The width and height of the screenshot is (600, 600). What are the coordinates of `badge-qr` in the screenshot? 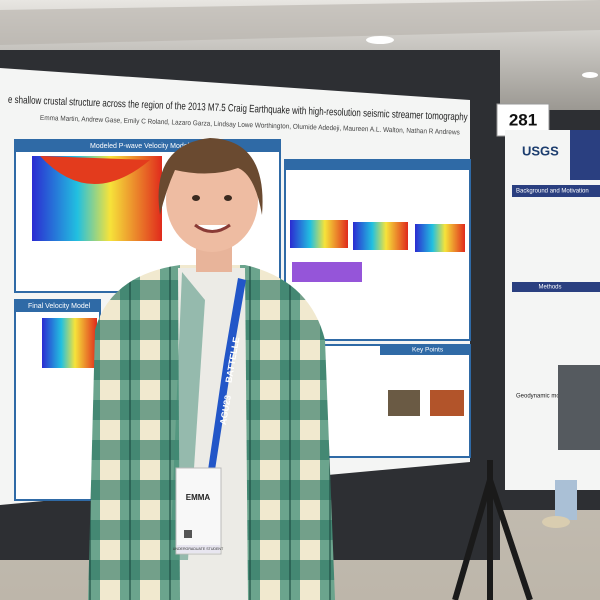 It's located at (188, 534).